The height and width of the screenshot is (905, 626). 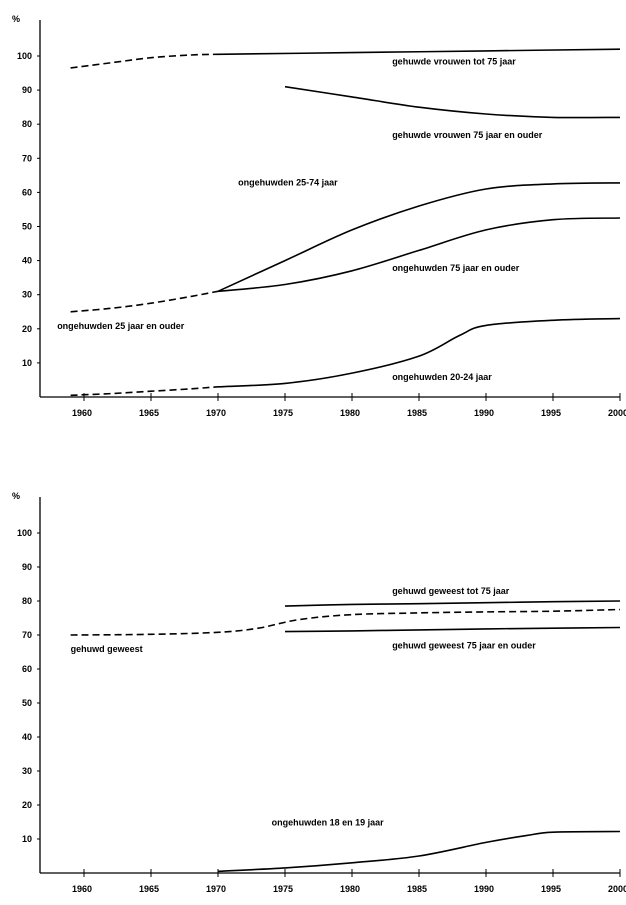 I want to click on series-annotation-6: ongehuwden 20-24 jaar, so click(x=442, y=377).